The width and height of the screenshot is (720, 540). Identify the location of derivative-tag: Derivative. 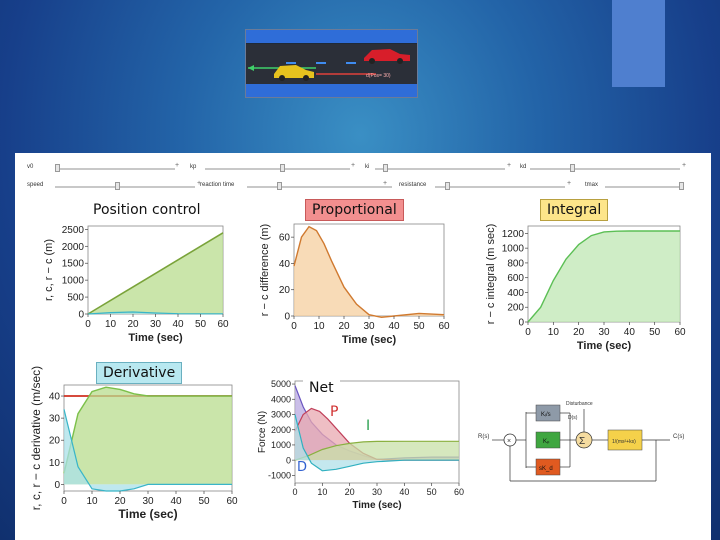
(139, 373).